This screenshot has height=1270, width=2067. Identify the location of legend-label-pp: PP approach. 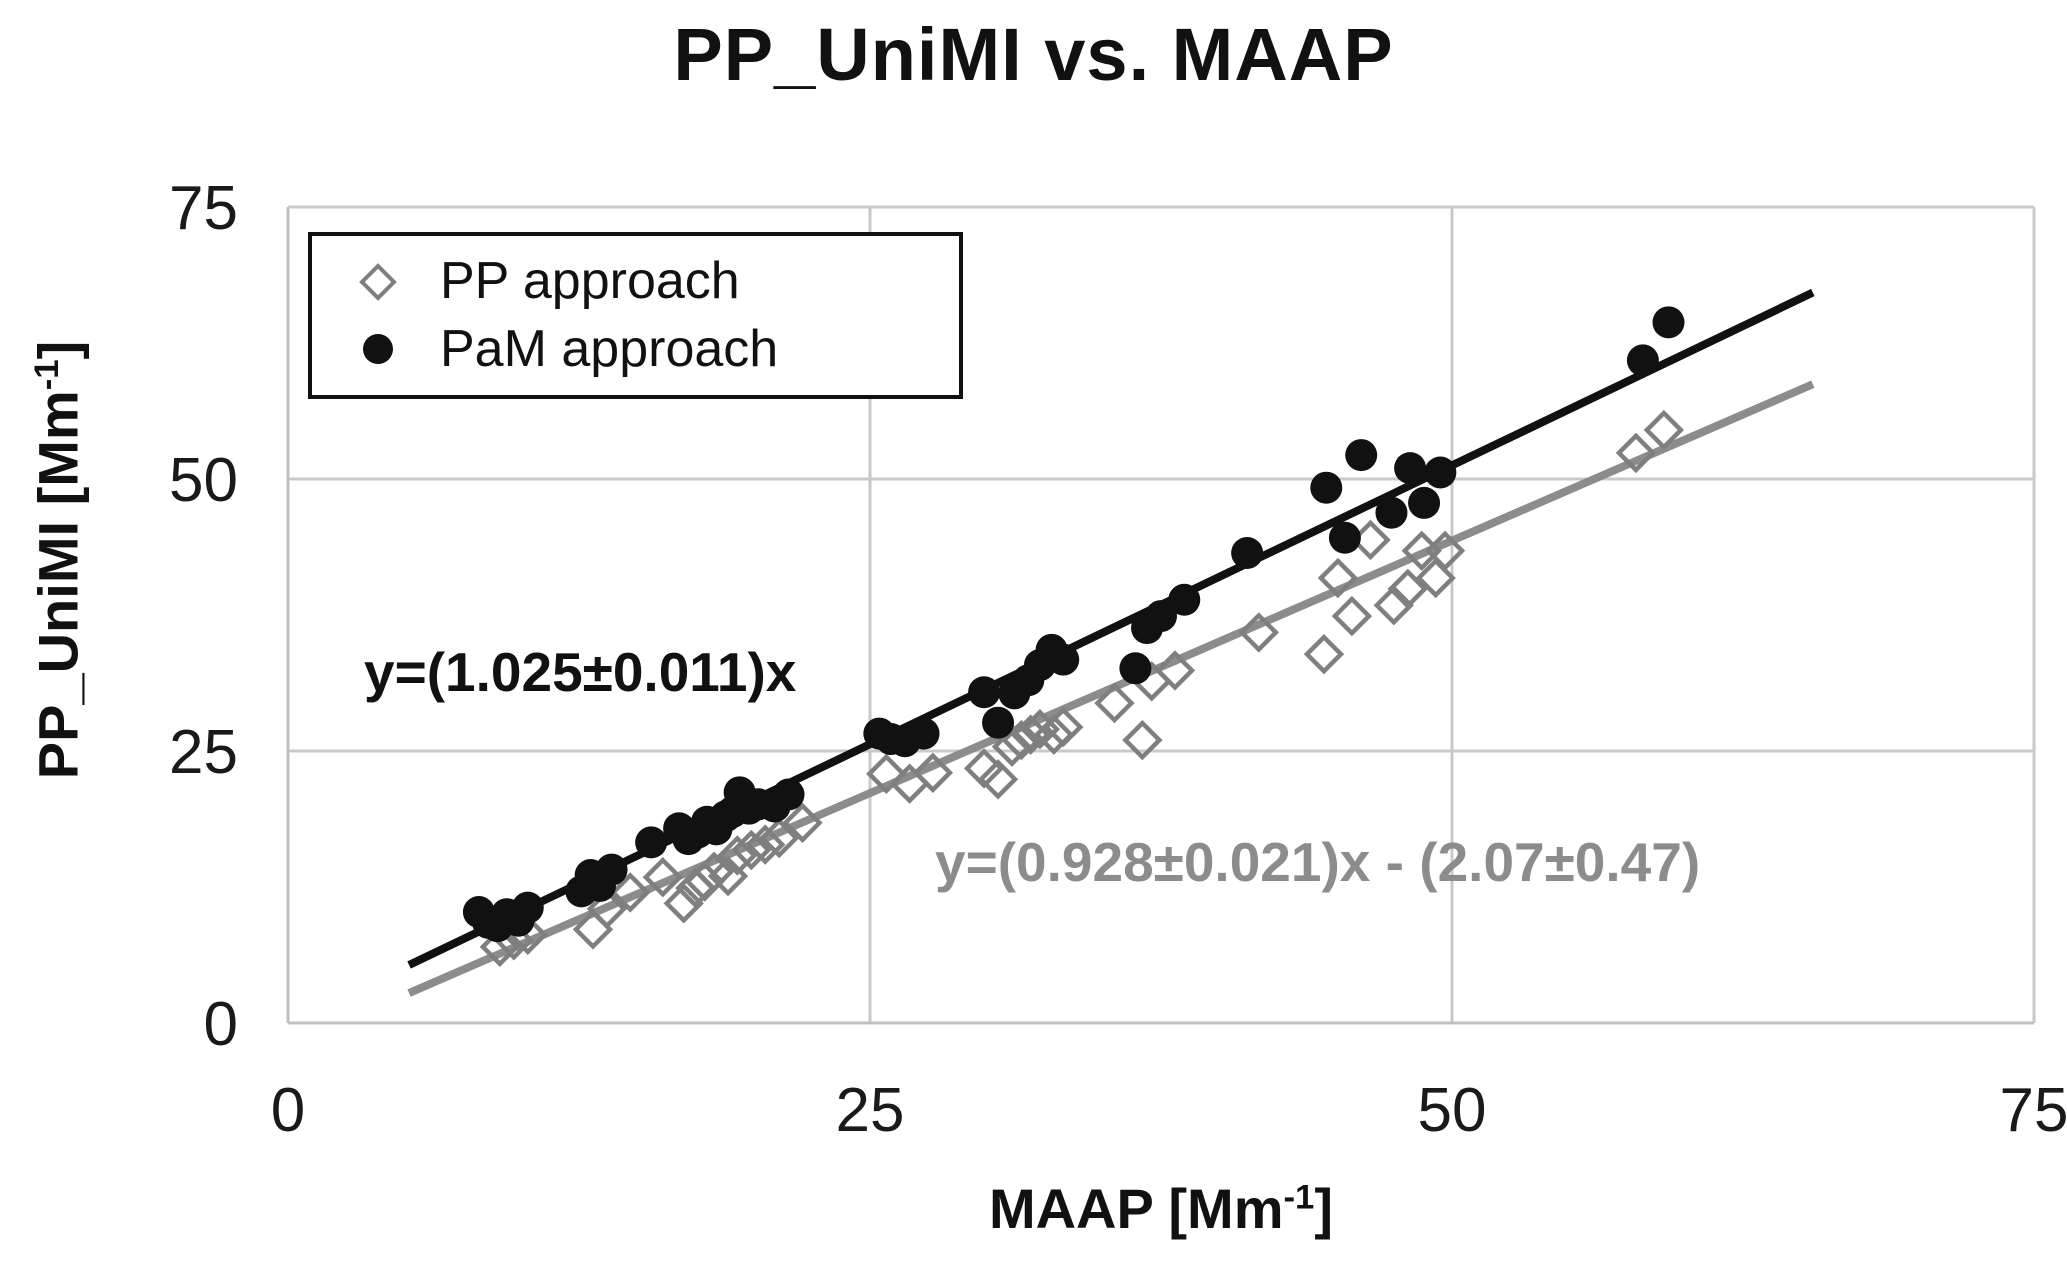
(590, 281).